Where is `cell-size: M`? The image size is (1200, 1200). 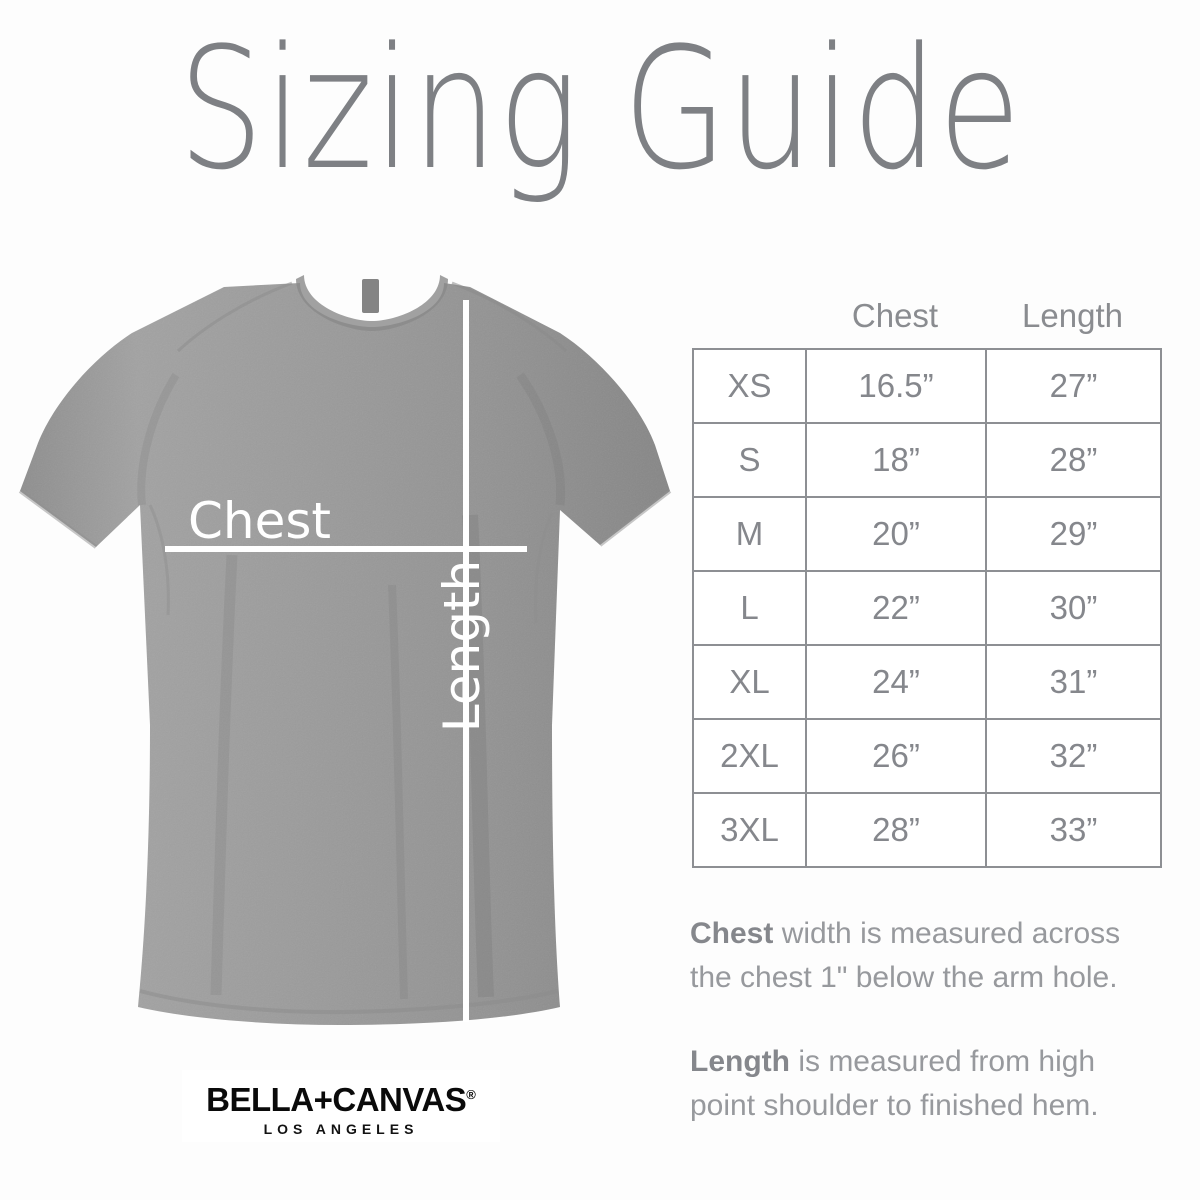
cell-size: M is located at coordinates (749, 534).